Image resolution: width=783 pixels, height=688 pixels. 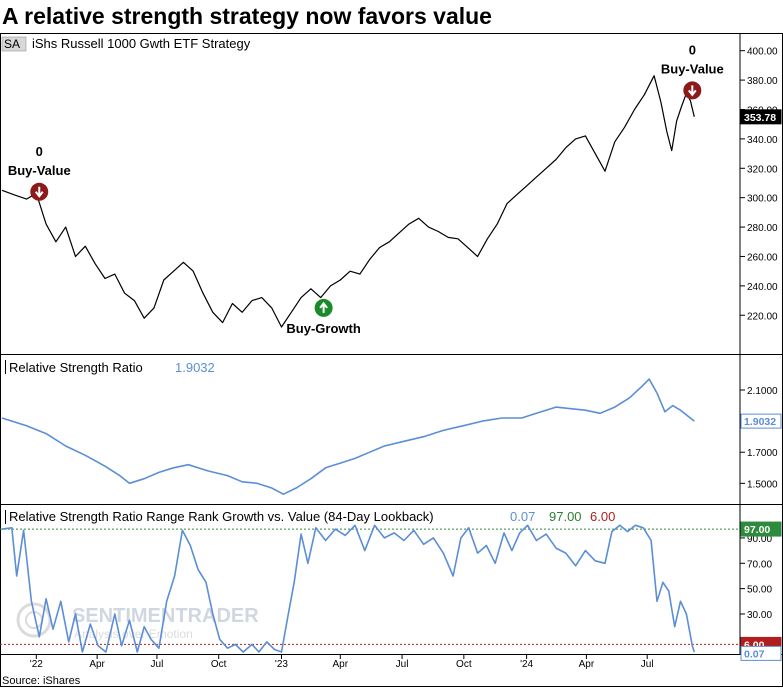 What do you see at coordinates (762, 287) in the screenshot?
I see `y-tick-label: 240.00` at bounding box center [762, 287].